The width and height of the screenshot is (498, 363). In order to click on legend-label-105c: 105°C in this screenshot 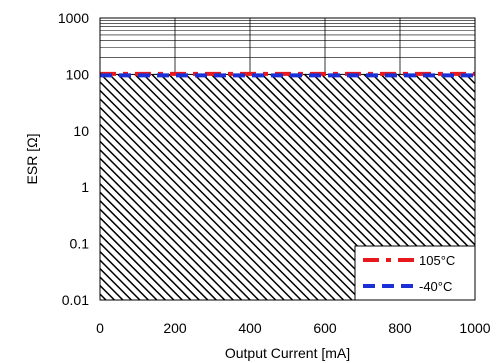, I will do `click(437, 260)`.